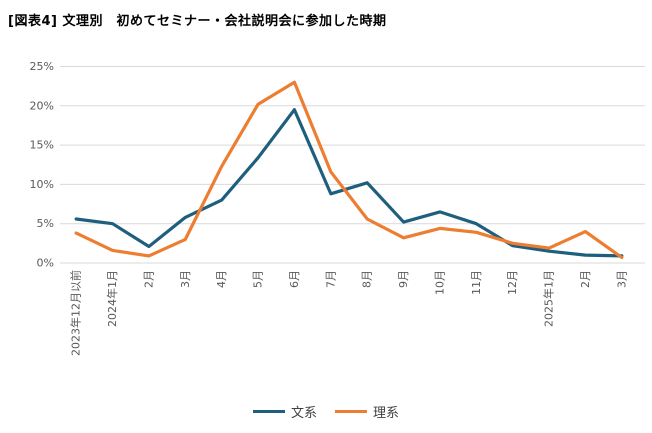  What do you see at coordinates (439, 282) in the screenshot?
I see `x-axis-label: 10月` at bounding box center [439, 282].